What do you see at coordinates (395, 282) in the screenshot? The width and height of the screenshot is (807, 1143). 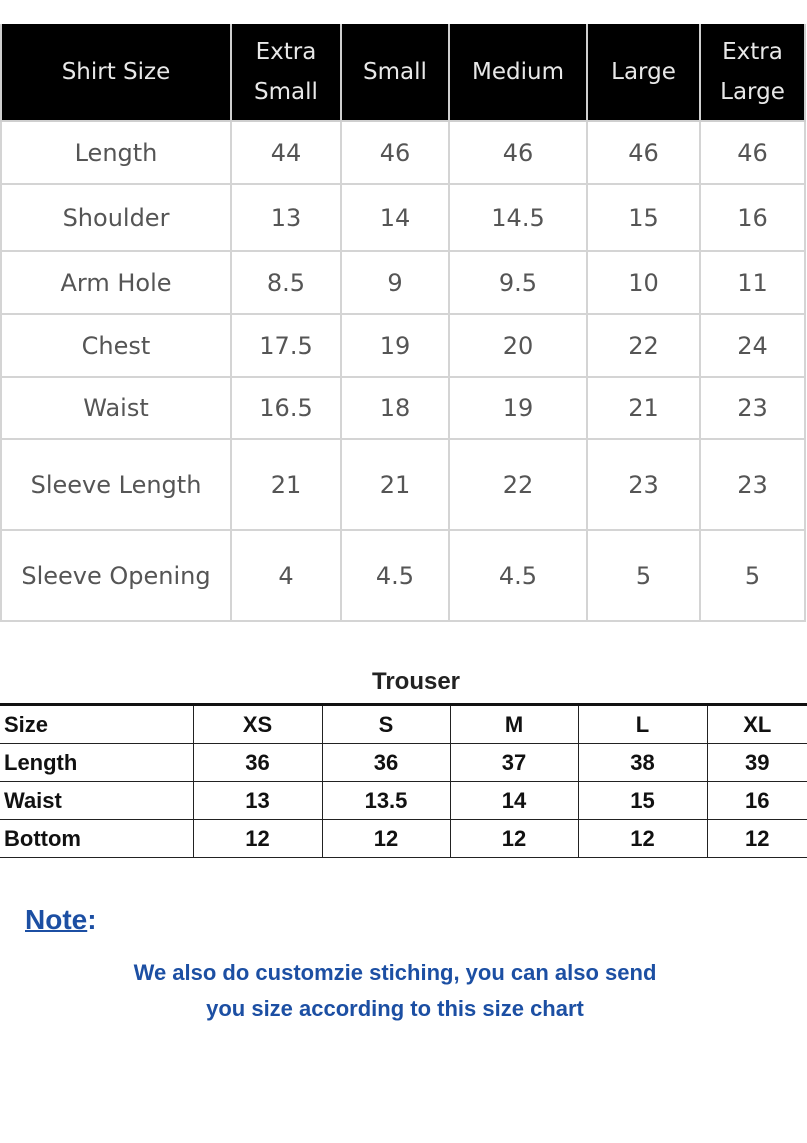 I see `table-cell: 9` at bounding box center [395, 282].